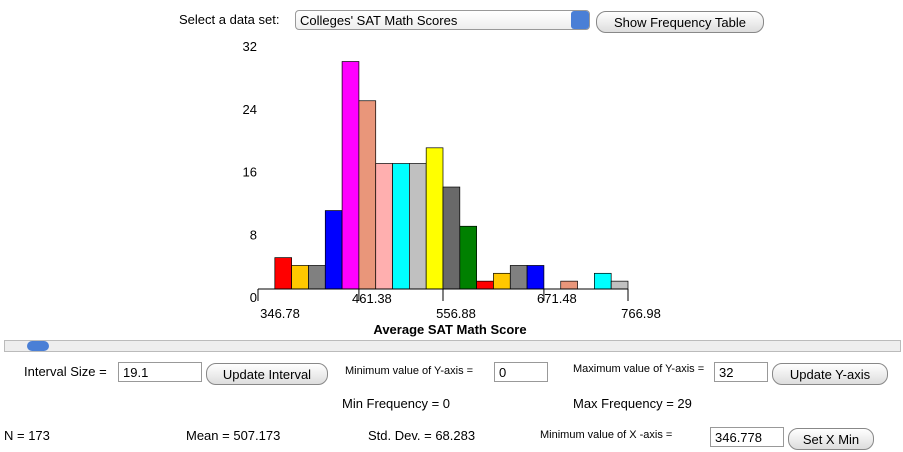  Describe the element at coordinates (831, 439) in the screenshot. I see `set-xmin-button: Set X Min` at that location.